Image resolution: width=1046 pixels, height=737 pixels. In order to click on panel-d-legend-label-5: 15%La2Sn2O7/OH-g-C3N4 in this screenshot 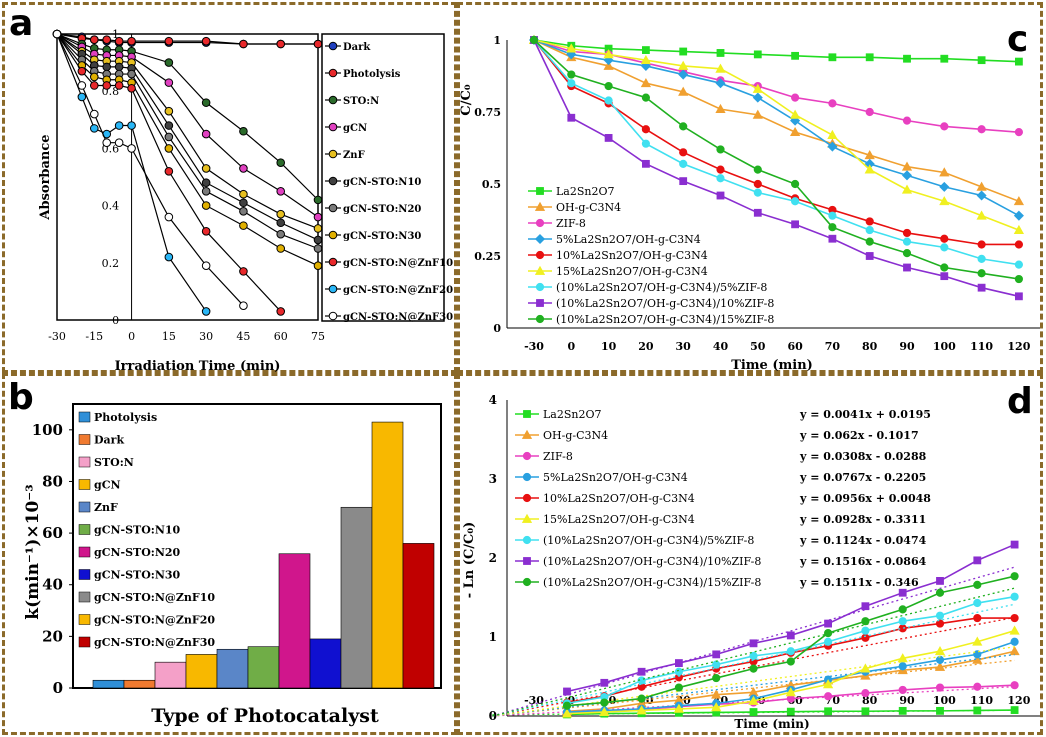, I will do `click(619, 519)`.